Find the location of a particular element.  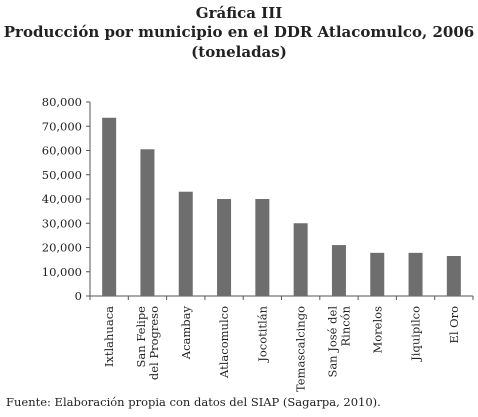

x-tick-label: El Oro is located at coordinates (454, 325).